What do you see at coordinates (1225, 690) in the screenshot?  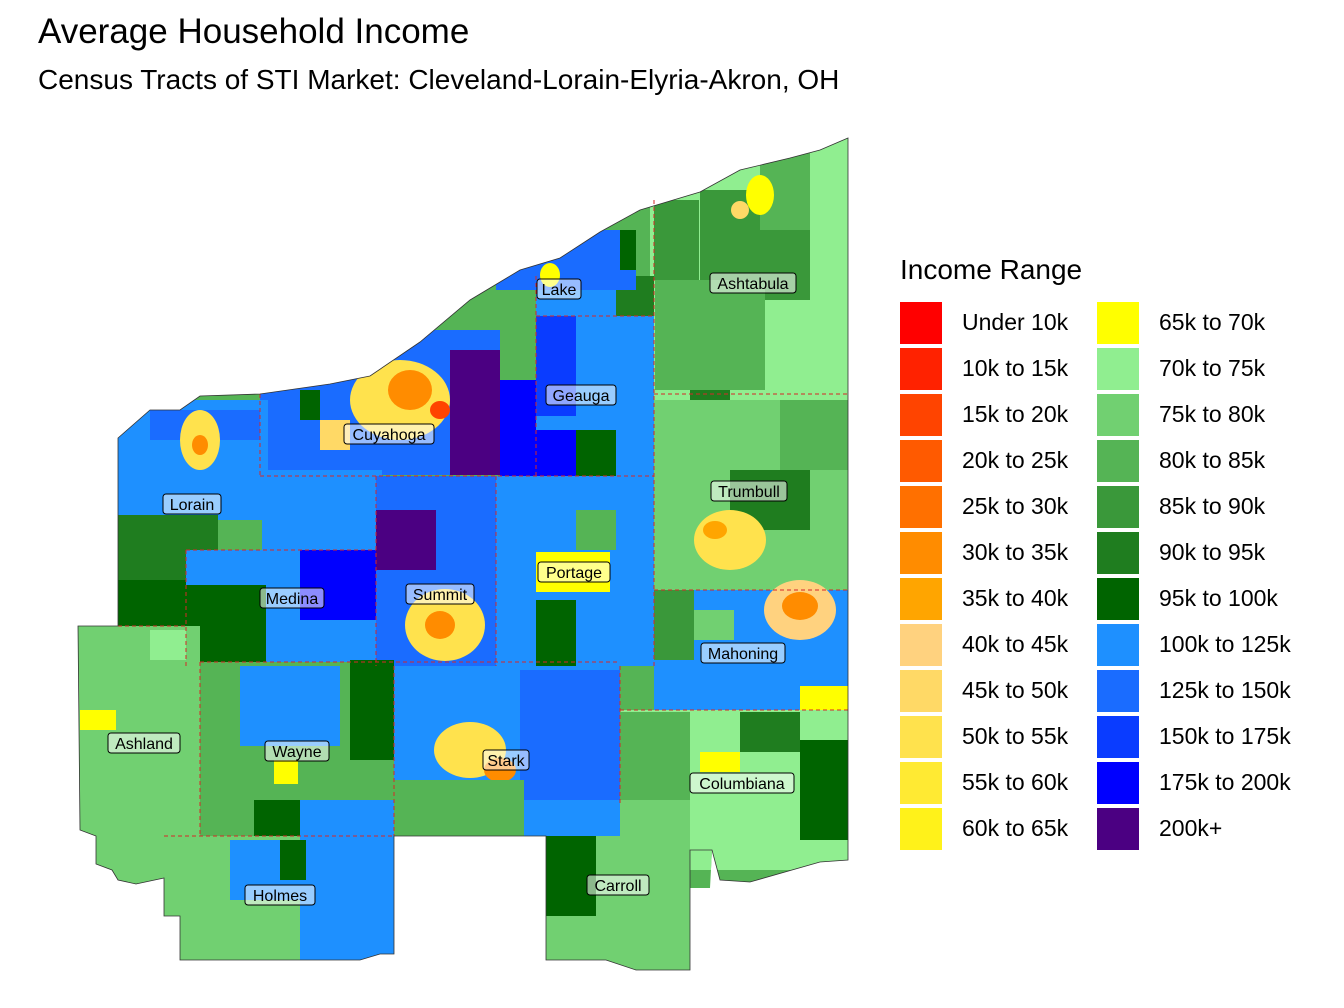 I see `legend-label: 125k to 150k` at bounding box center [1225, 690].